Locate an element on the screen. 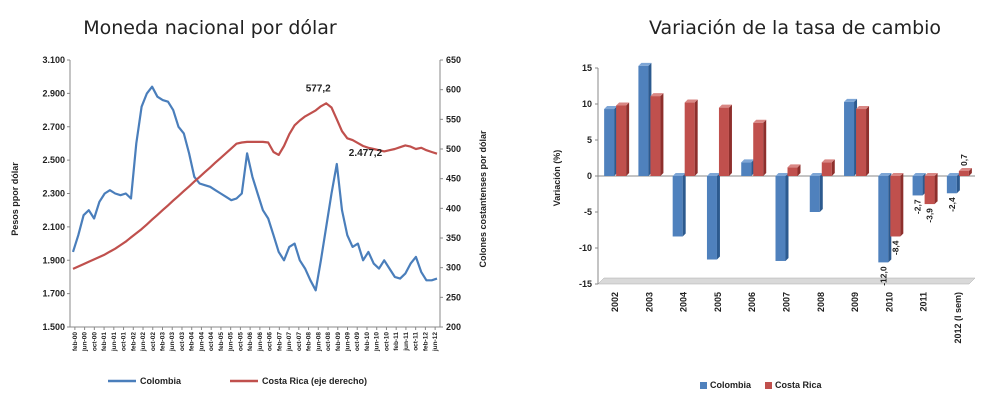 The height and width of the screenshot is (394, 988). line-chart-x-tick-label: jun-10 is located at coordinates (377, 342).